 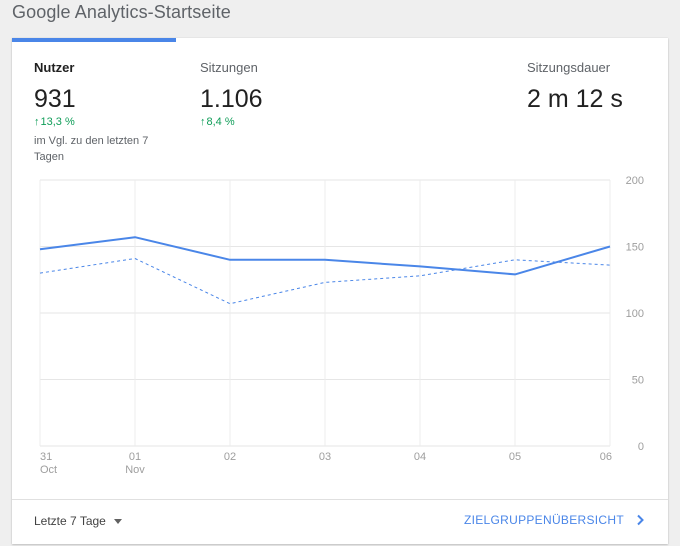 I want to click on x-tick-label: 05, so click(x=515, y=457).